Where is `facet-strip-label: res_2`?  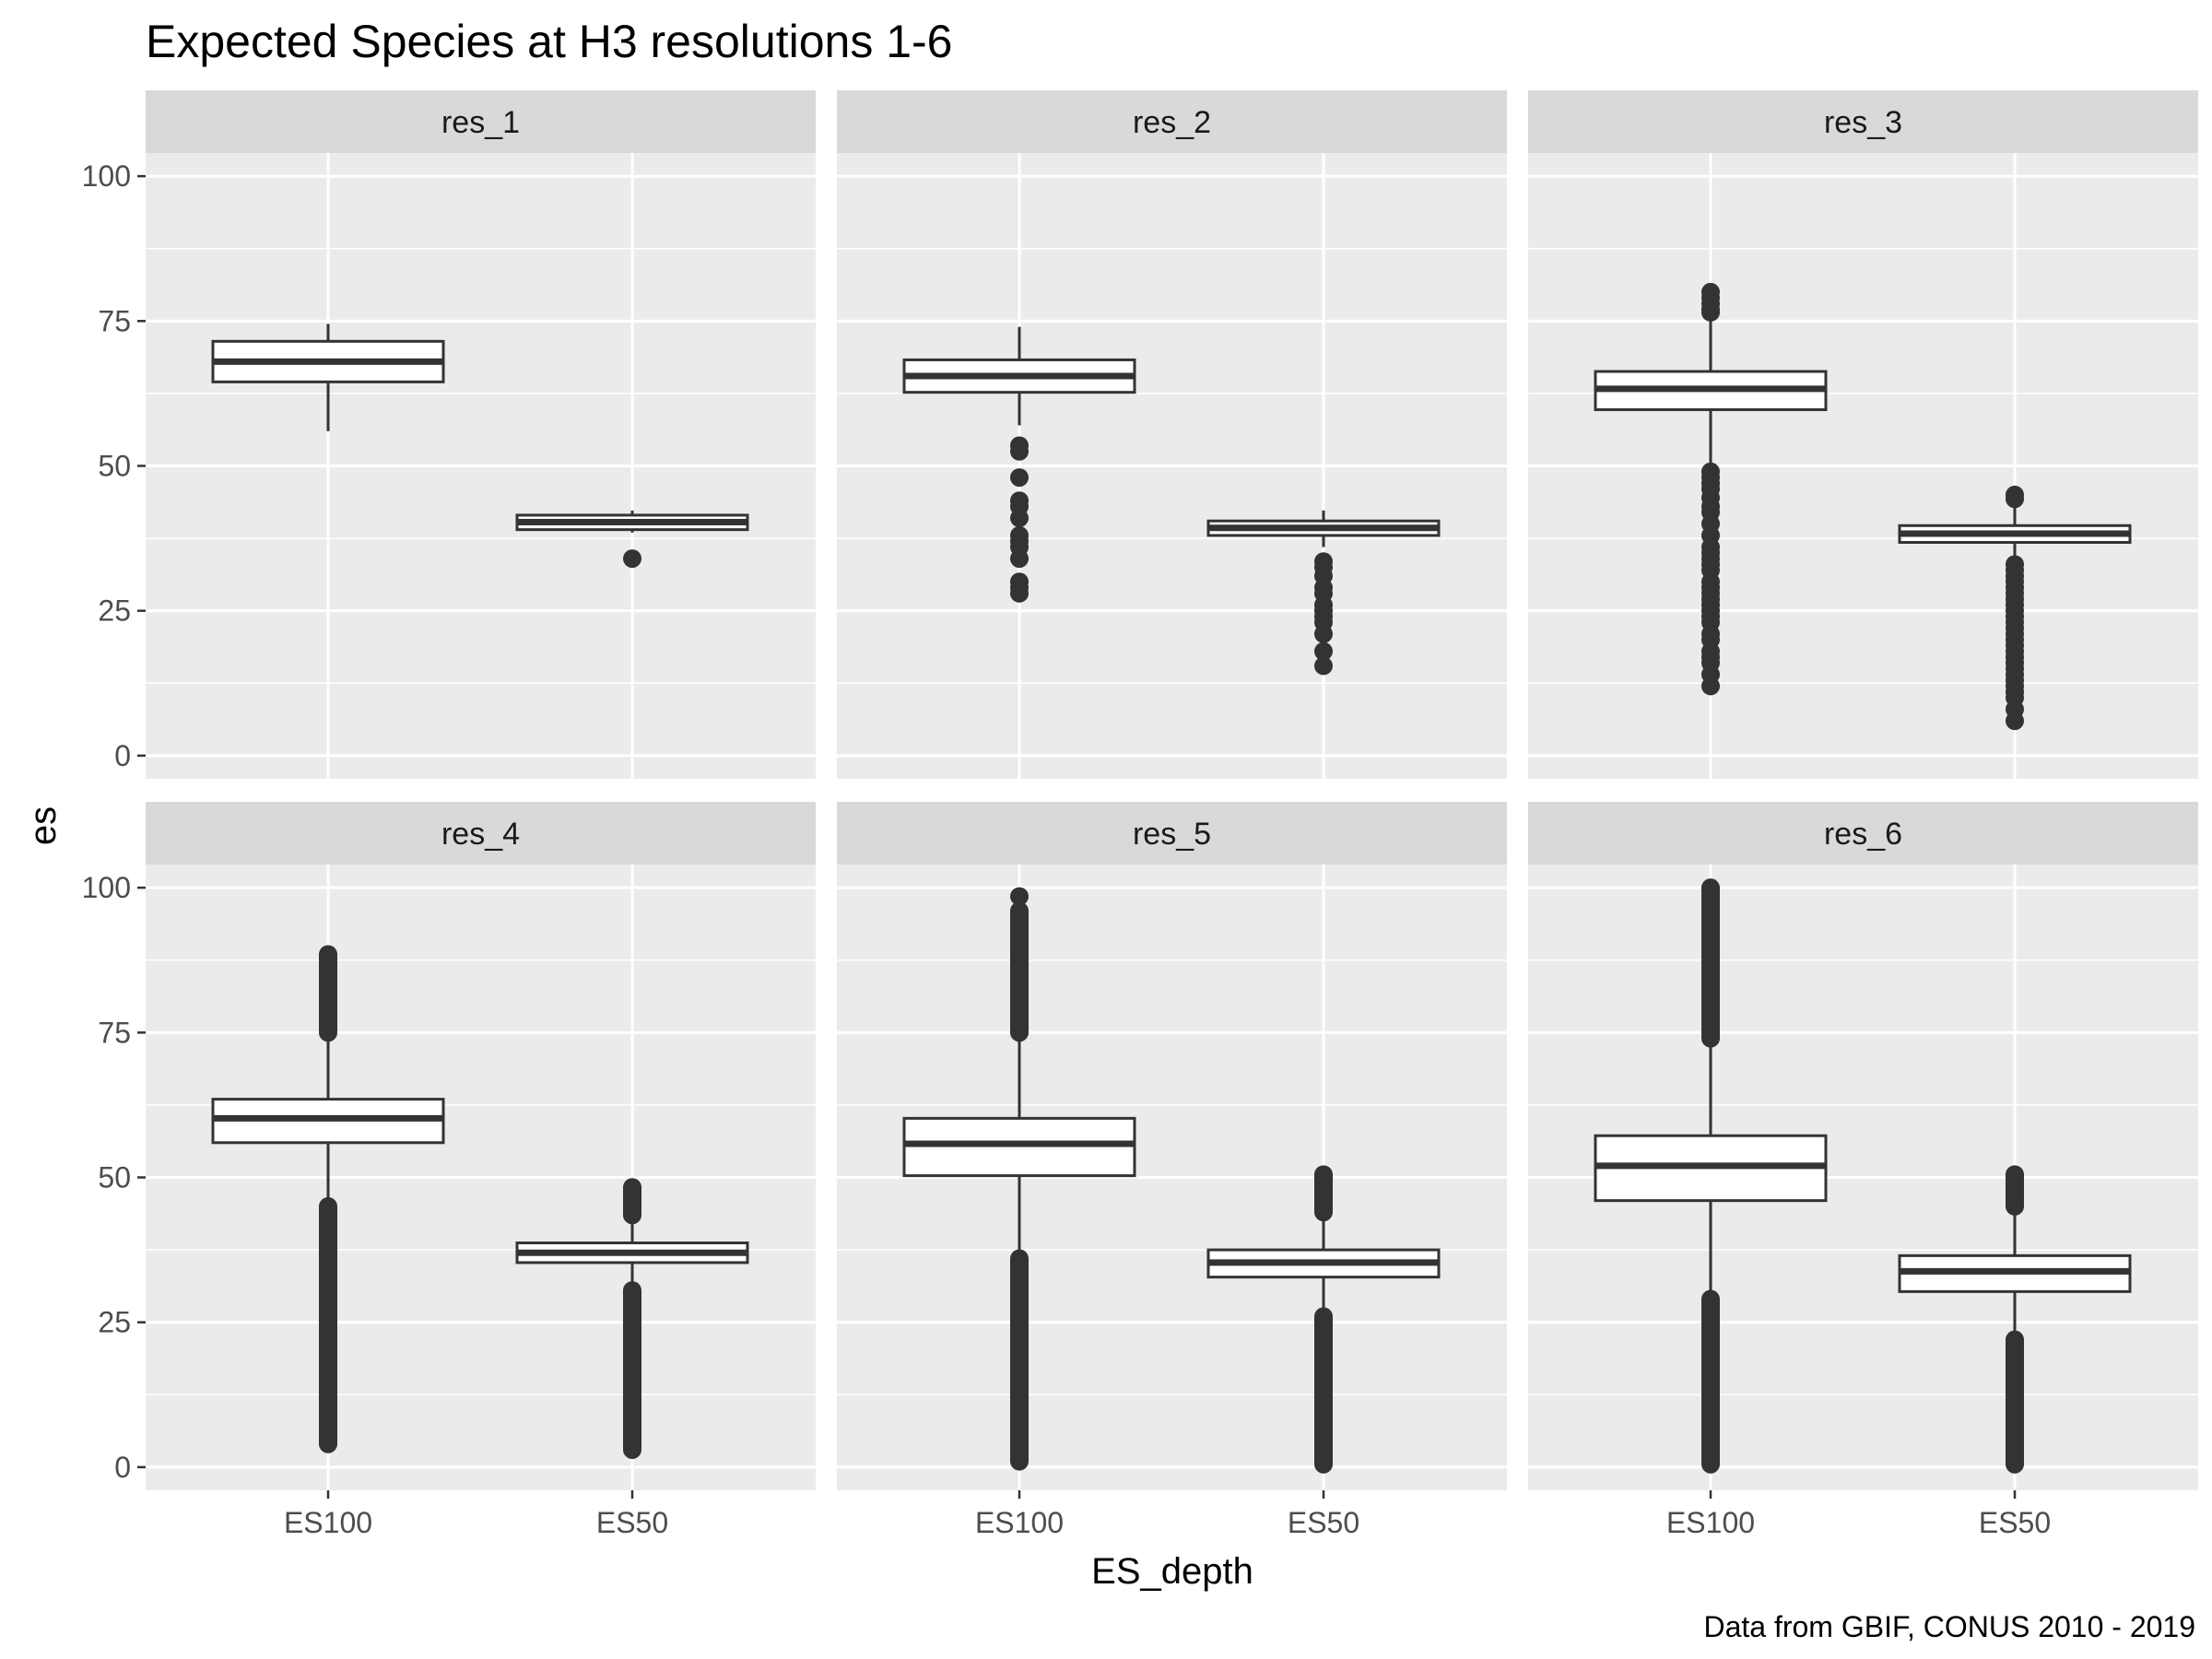 facet-strip-label: res_2 is located at coordinates (1172, 122).